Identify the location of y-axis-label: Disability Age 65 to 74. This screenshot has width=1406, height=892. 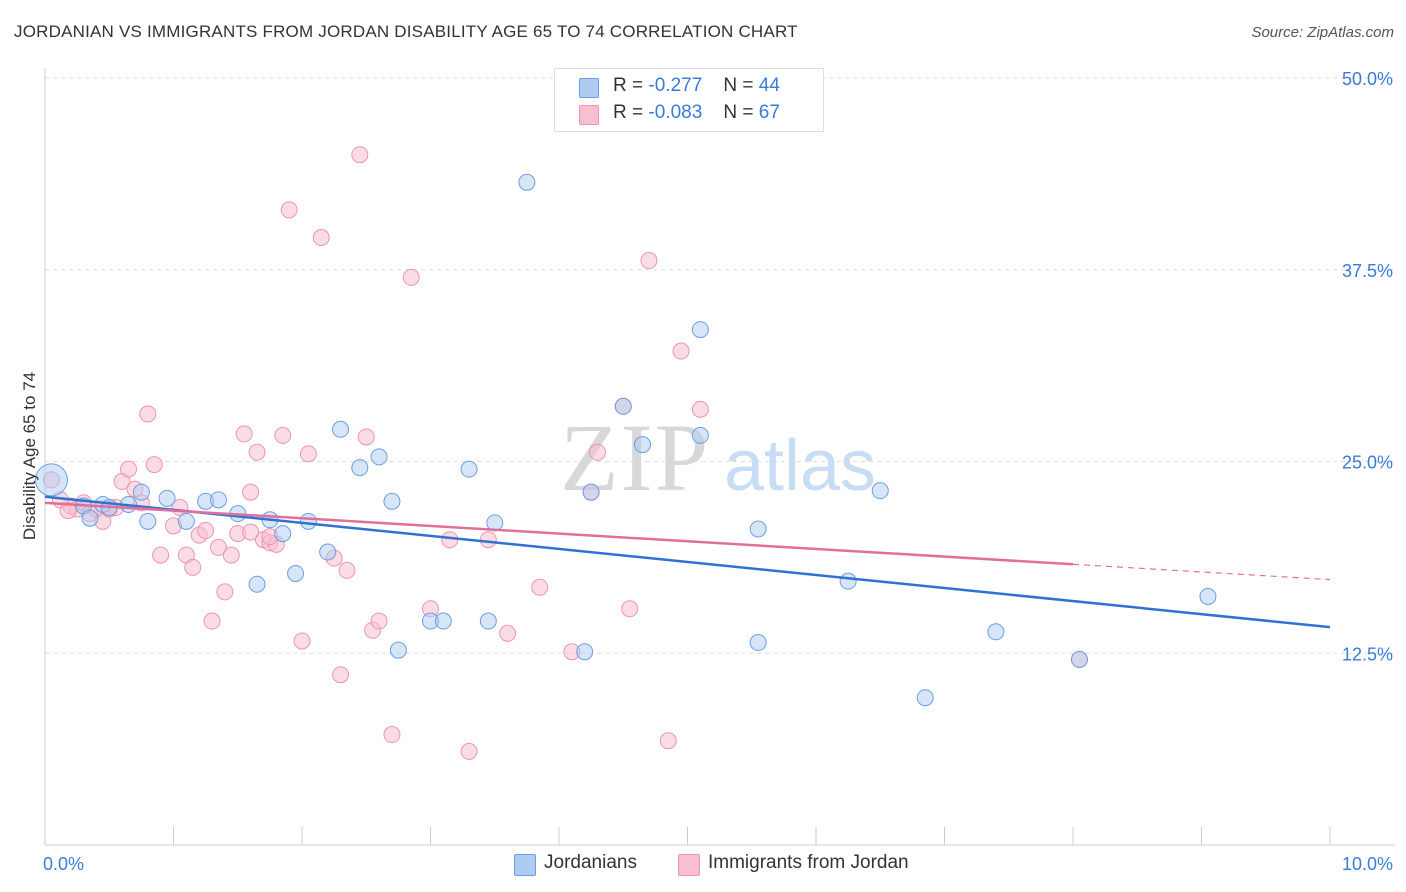
(29, 456).